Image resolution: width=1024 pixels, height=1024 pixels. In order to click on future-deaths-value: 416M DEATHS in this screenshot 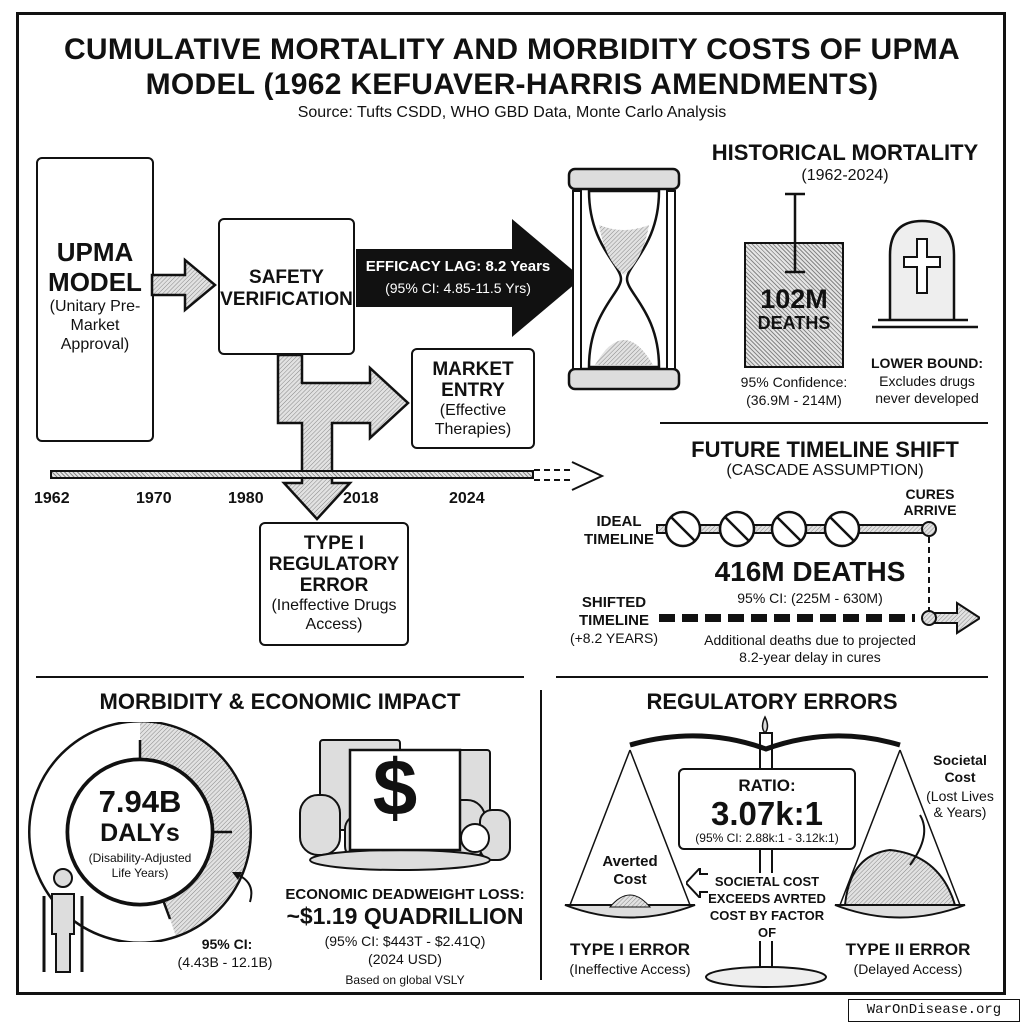, I will do `click(810, 571)`.